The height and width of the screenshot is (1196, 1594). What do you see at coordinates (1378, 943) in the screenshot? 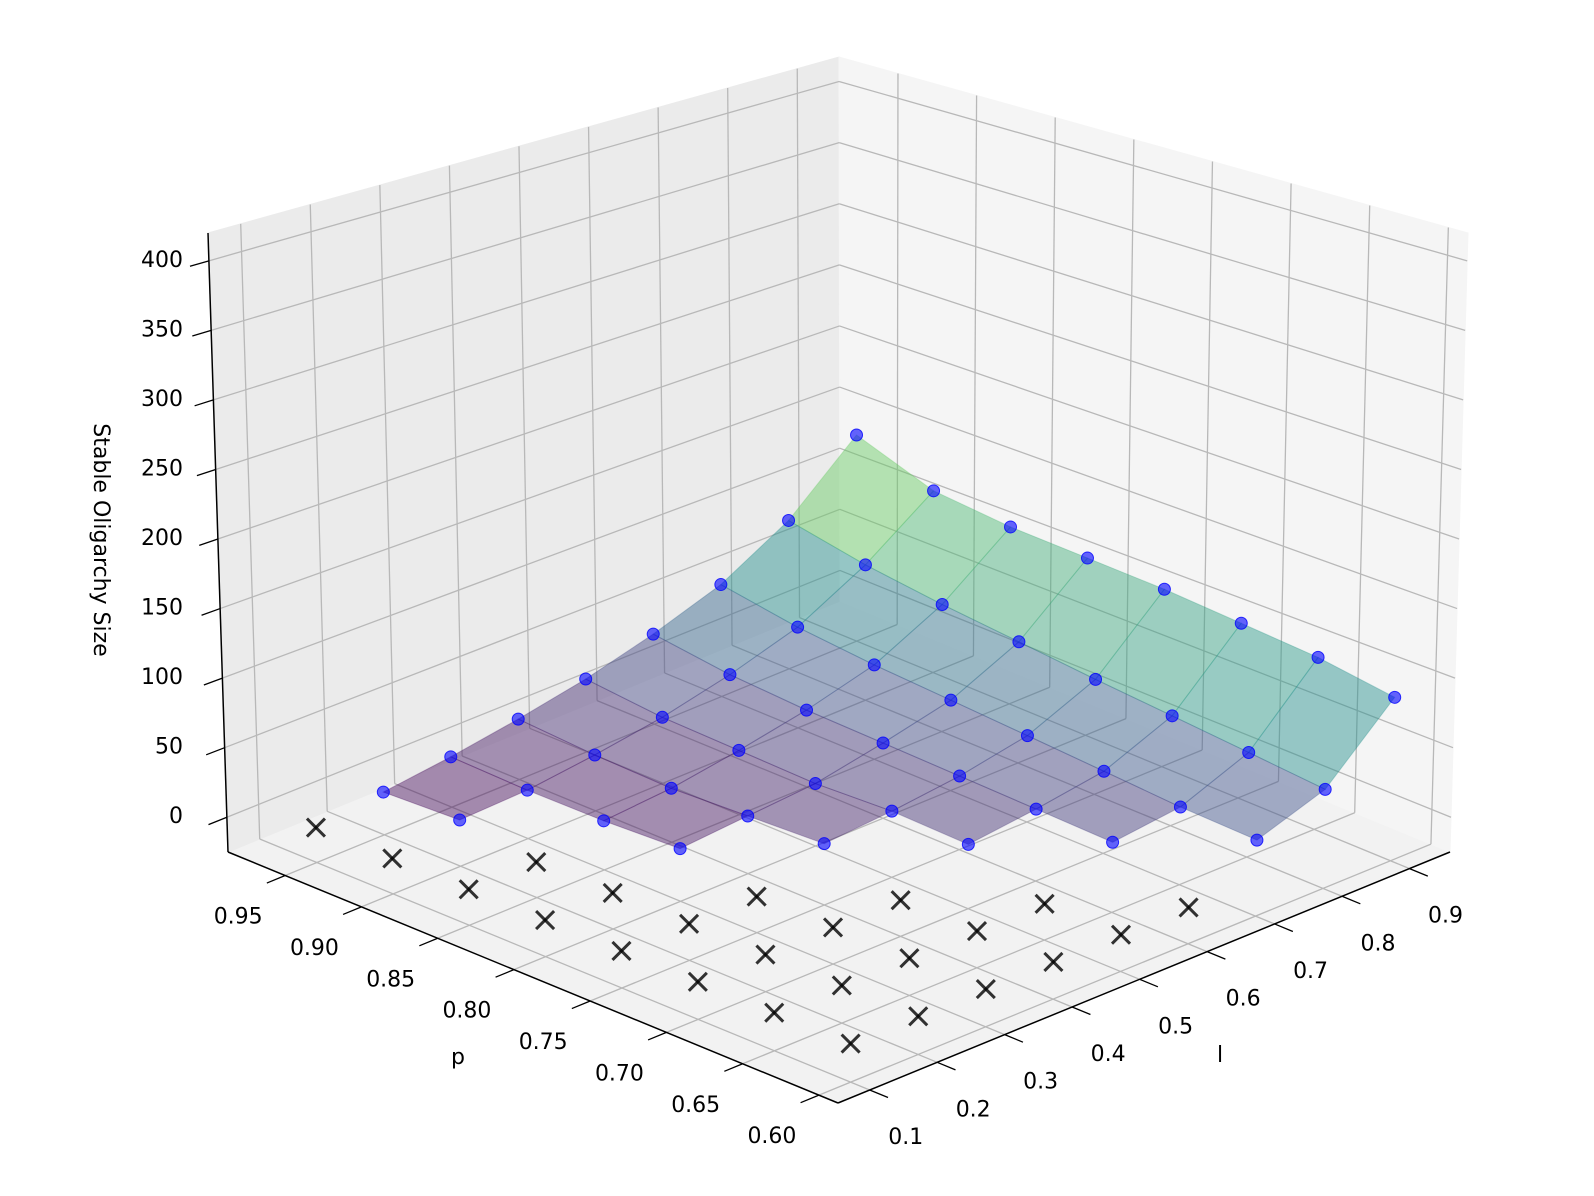
I see `y-tick-label: 0.8` at bounding box center [1378, 943].